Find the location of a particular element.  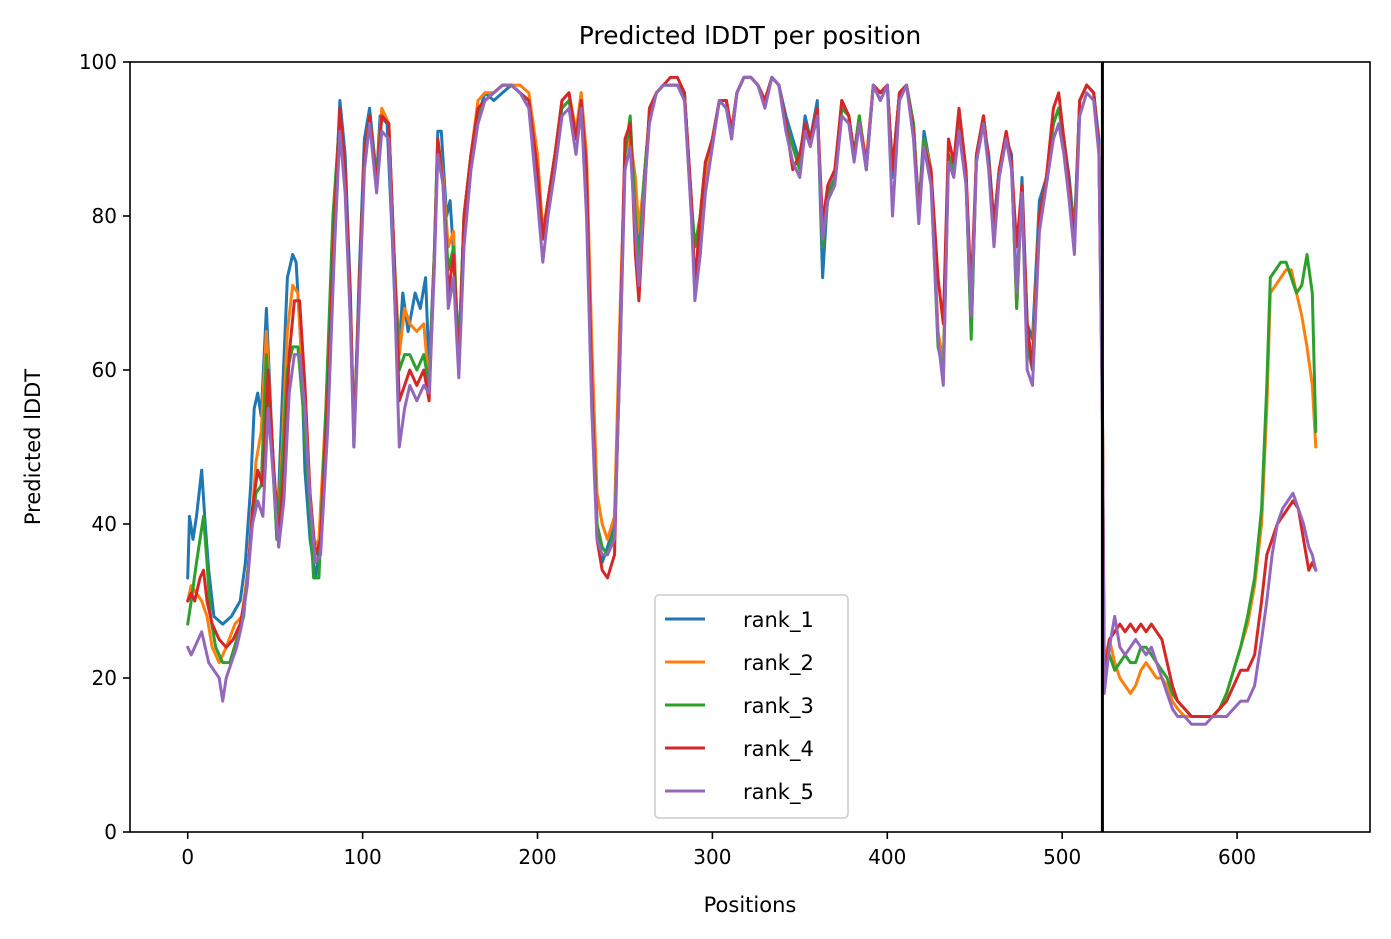

x-tick-label: 0 is located at coordinates (187, 857).